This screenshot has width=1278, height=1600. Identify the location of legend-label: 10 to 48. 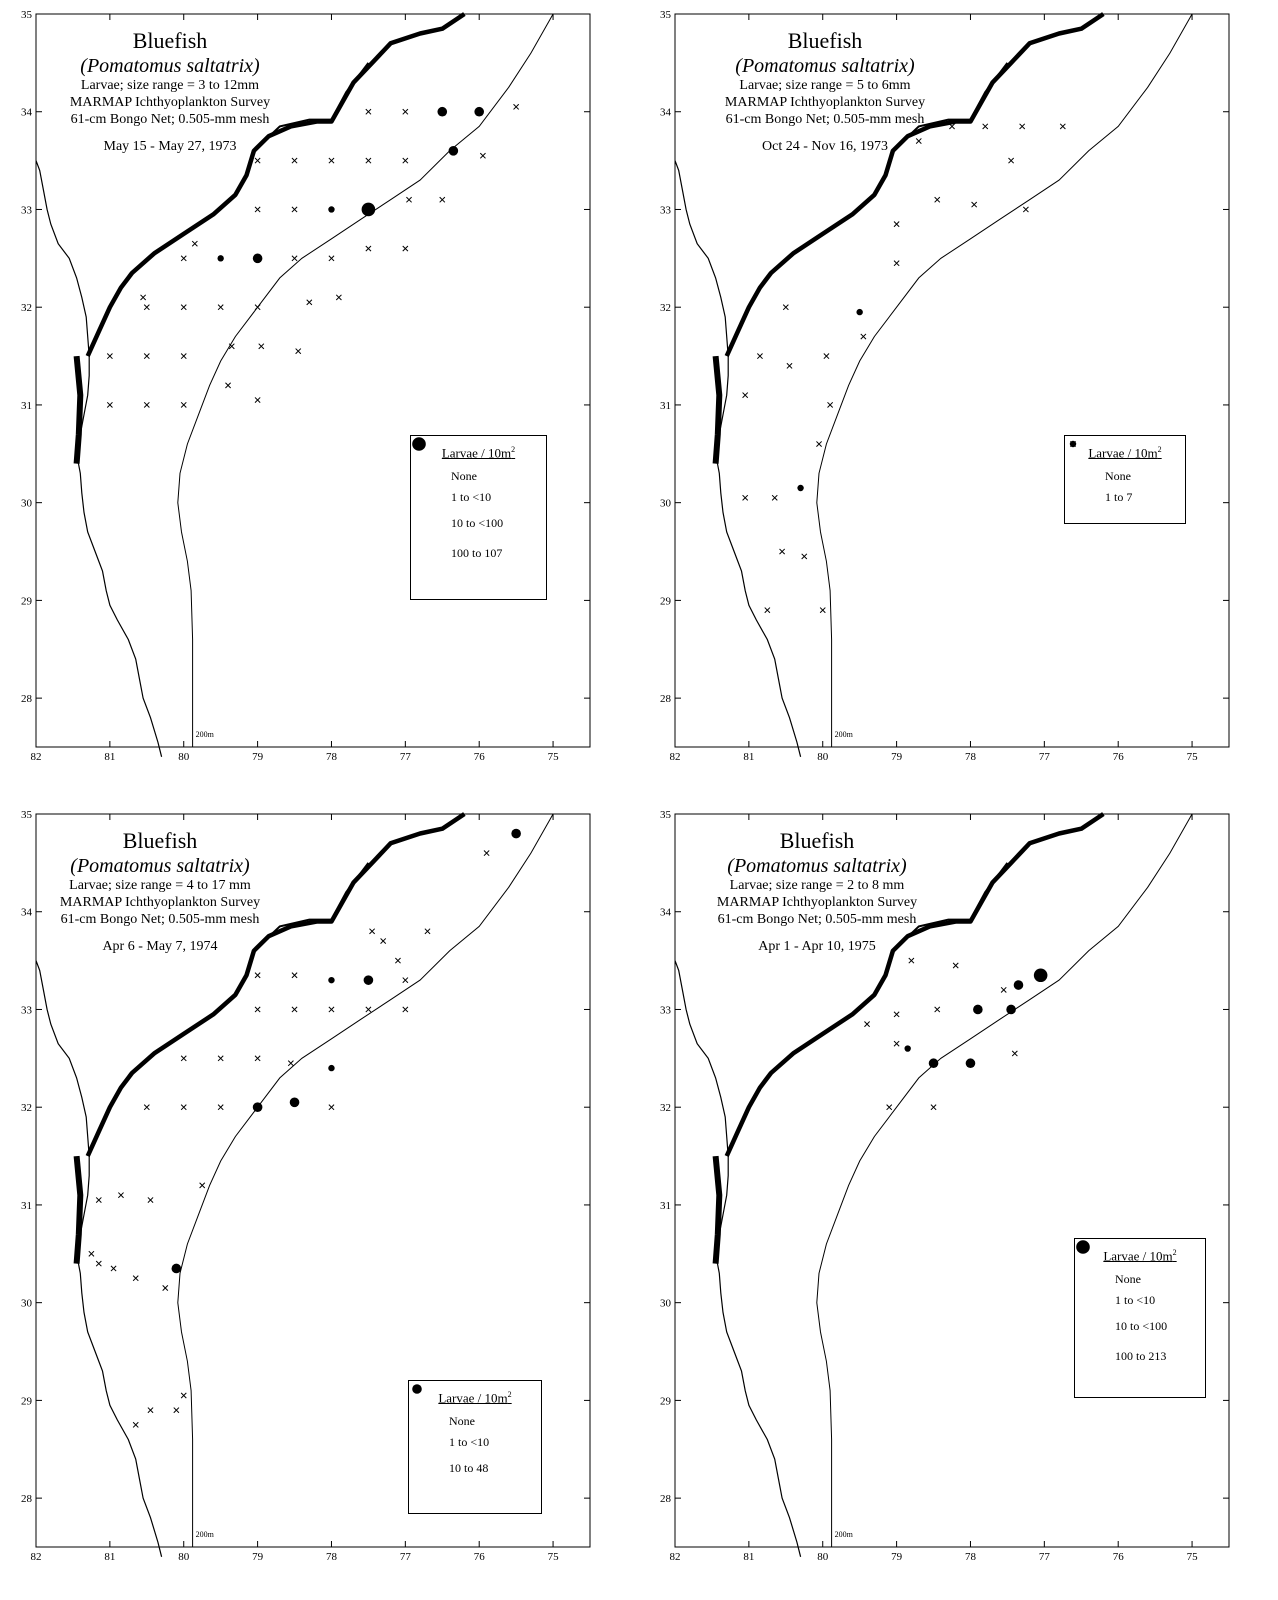
(469, 1467).